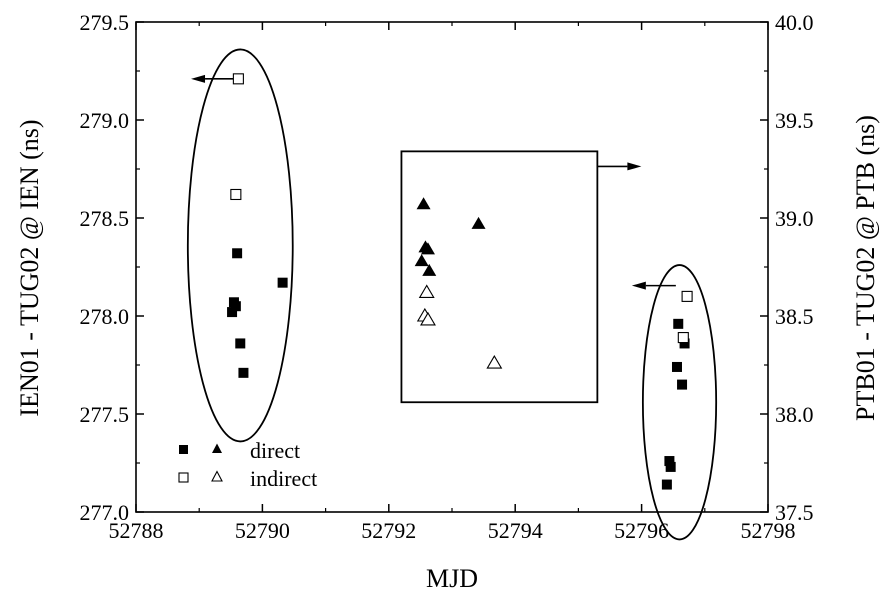 The image size is (889, 596). Describe the element at coordinates (865, 268) in the screenshot. I see `right-y-axis-title: PTB01 - TUG02 @ PTB (ns)` at that location.